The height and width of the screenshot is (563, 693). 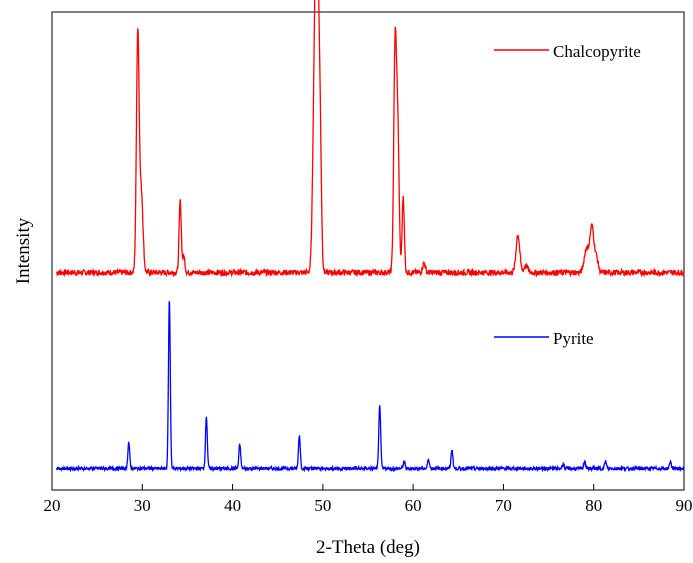 What do you see at coordinates (544, 338) in the screenshot?
I see `legend-item-pyrite: Pyrite` at bounding box center [544, 338].